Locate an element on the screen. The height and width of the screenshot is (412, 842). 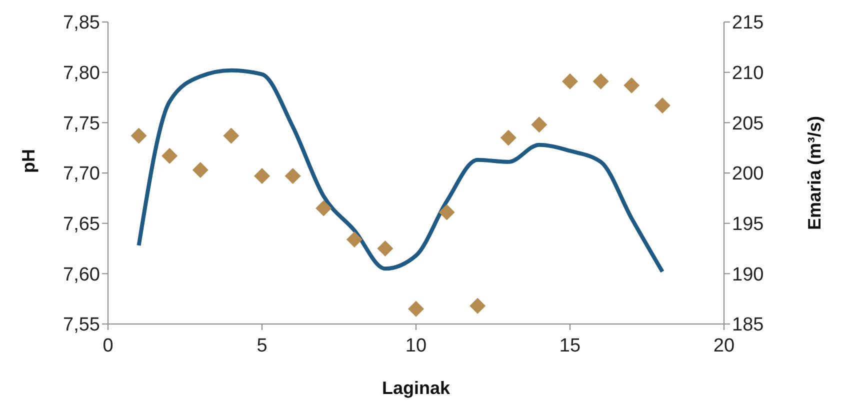
y2-tick-label: 190 is located at coordinates (748, 275).